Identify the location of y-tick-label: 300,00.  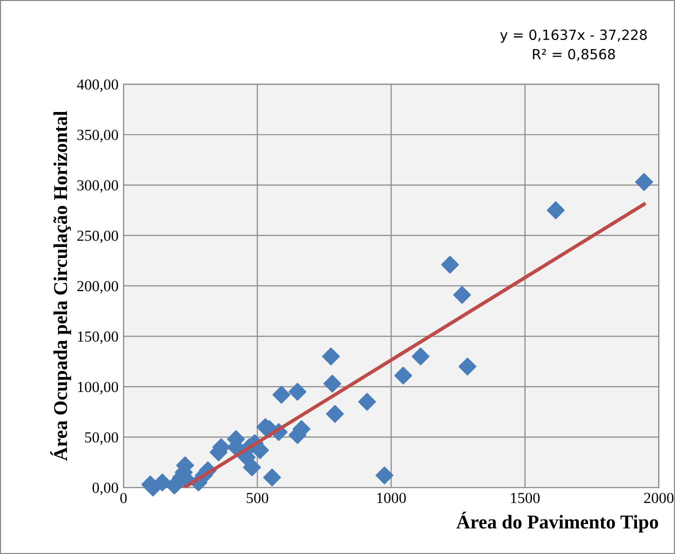
(97, 186).